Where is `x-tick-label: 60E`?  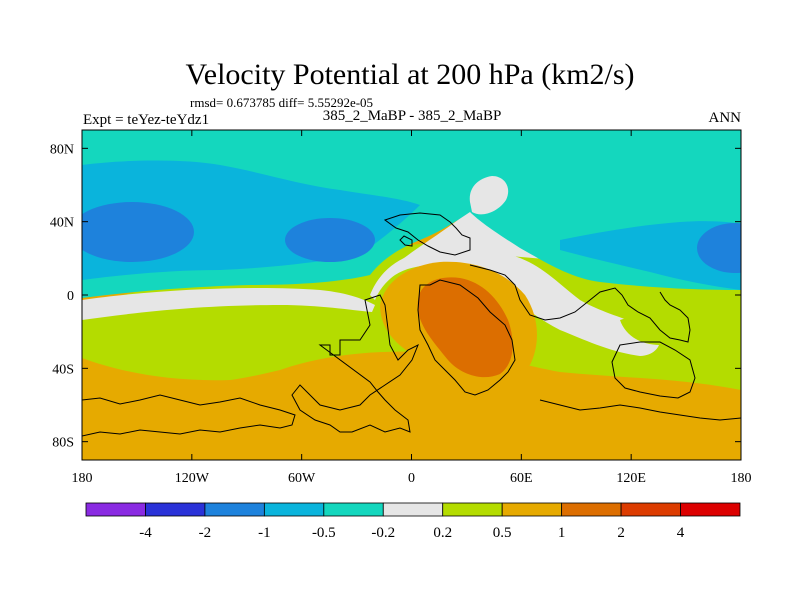
x-tick-label: 60E is located at coordinates (521, 478).